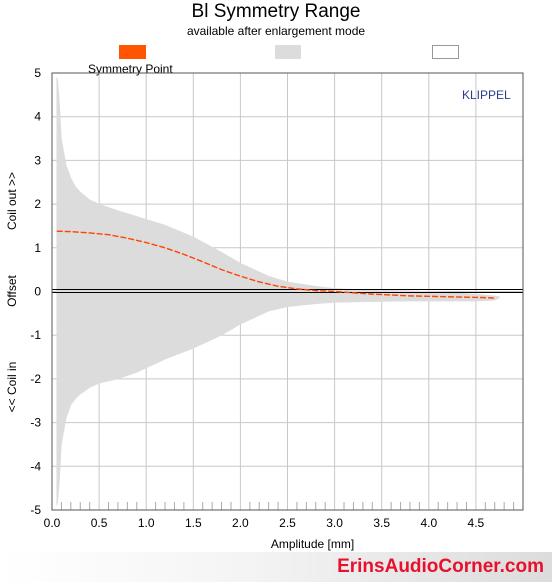 The image size is (552, 582). Describe the element at coordinates (37, 160) in the screenshot. I see `y-tick-label: 3` at that location.